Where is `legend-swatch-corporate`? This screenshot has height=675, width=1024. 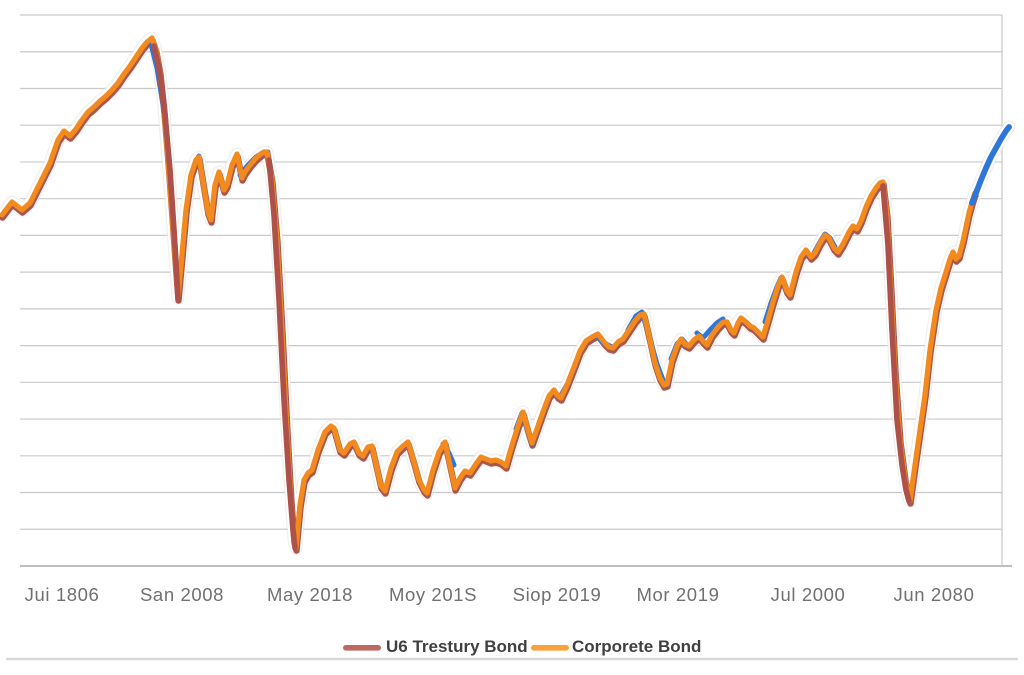
legend-swatch-corporate is located at coordinates (550, 648).